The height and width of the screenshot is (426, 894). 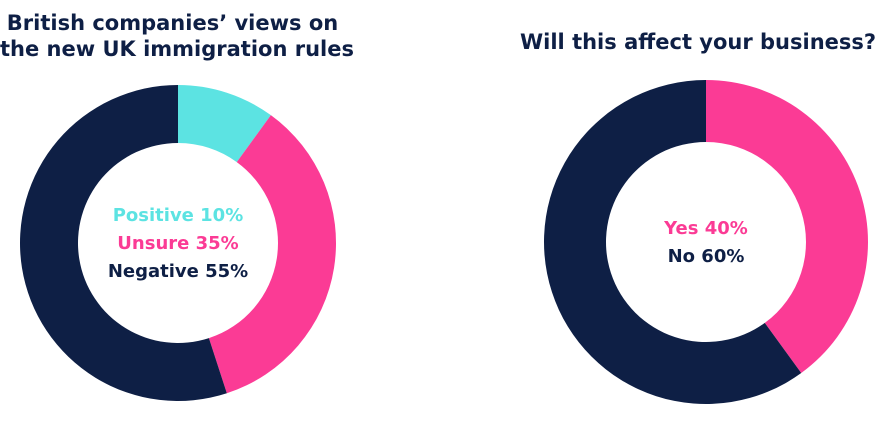 What do you see at coordinates (178, 215) in the screenshot?
I see `data-label-positive: Positive 10%` at bounding box center [178, 215].